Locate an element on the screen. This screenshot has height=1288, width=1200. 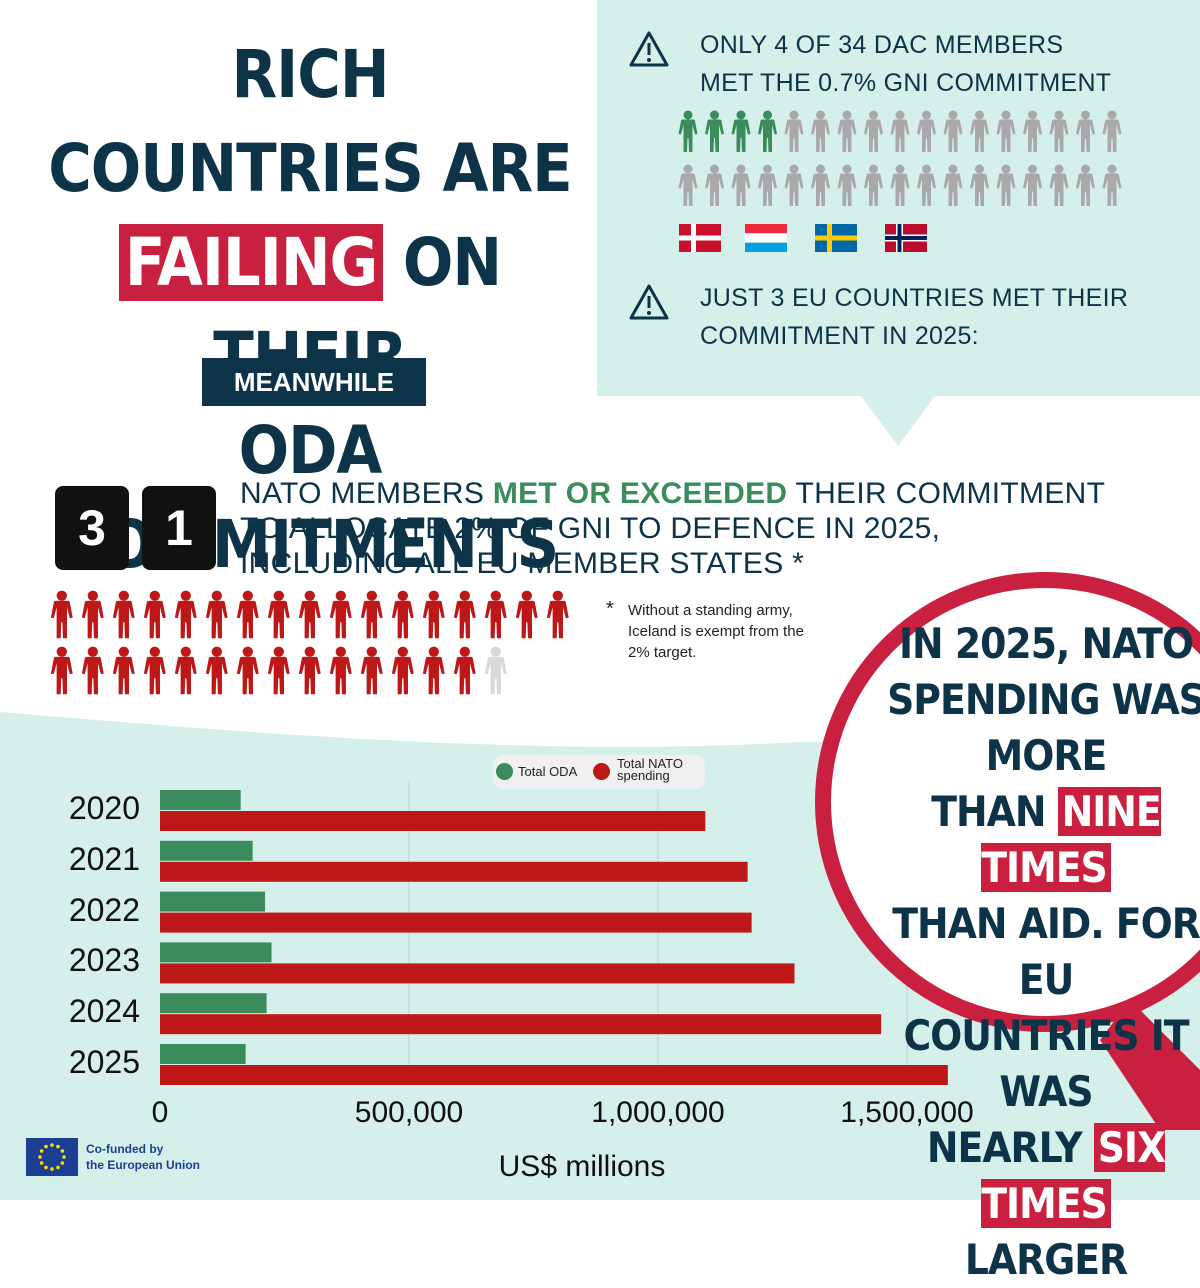
count-digit-2: 1 is located at coordinates (179, 528).